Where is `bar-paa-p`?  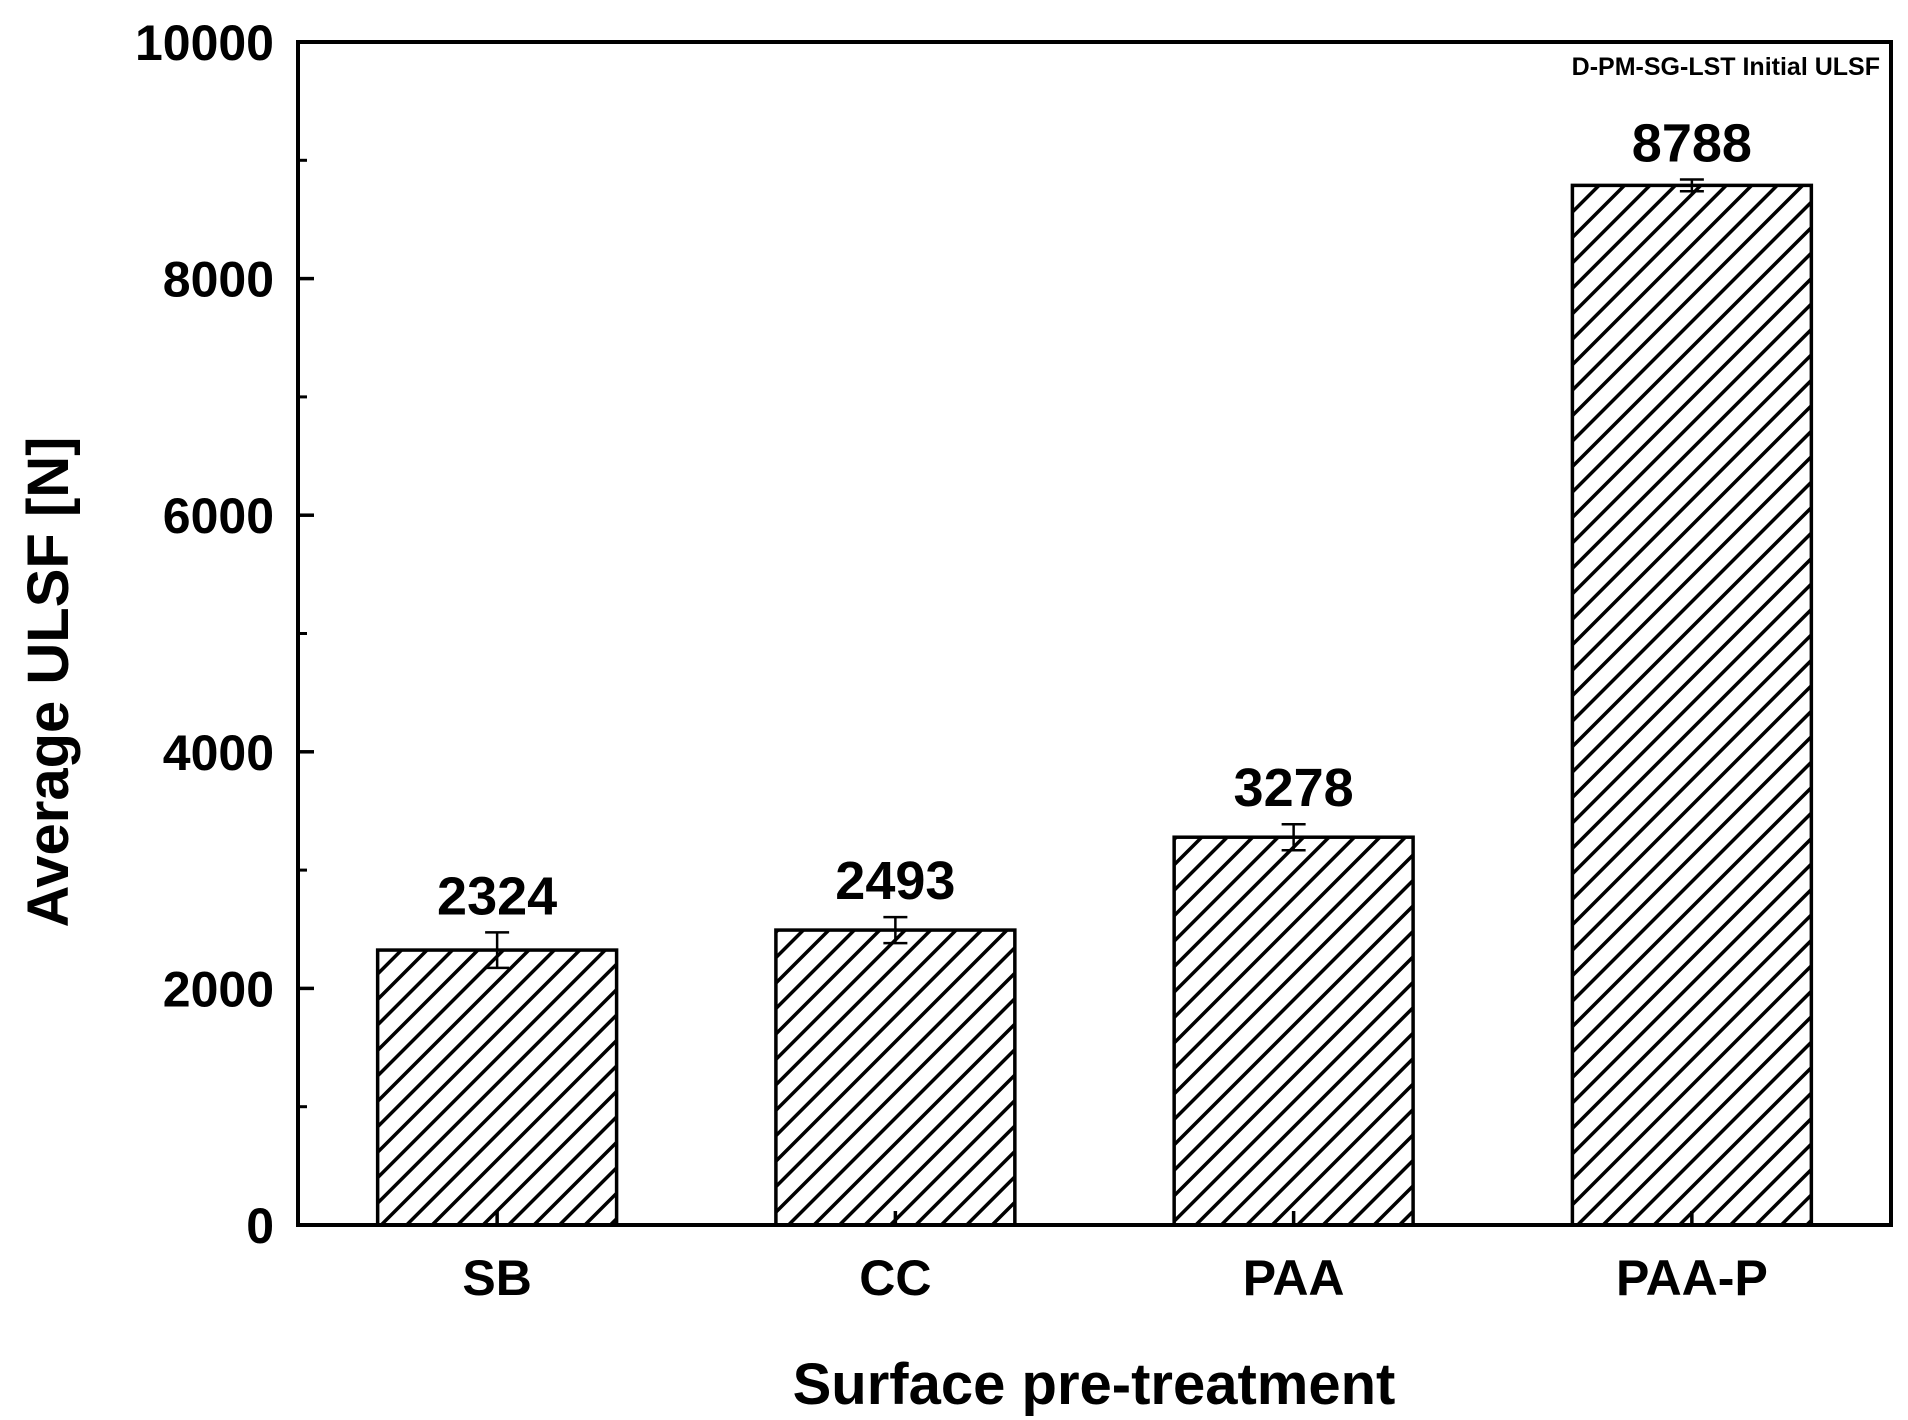
bar-paa-p is located at coordinates (1692, 705).